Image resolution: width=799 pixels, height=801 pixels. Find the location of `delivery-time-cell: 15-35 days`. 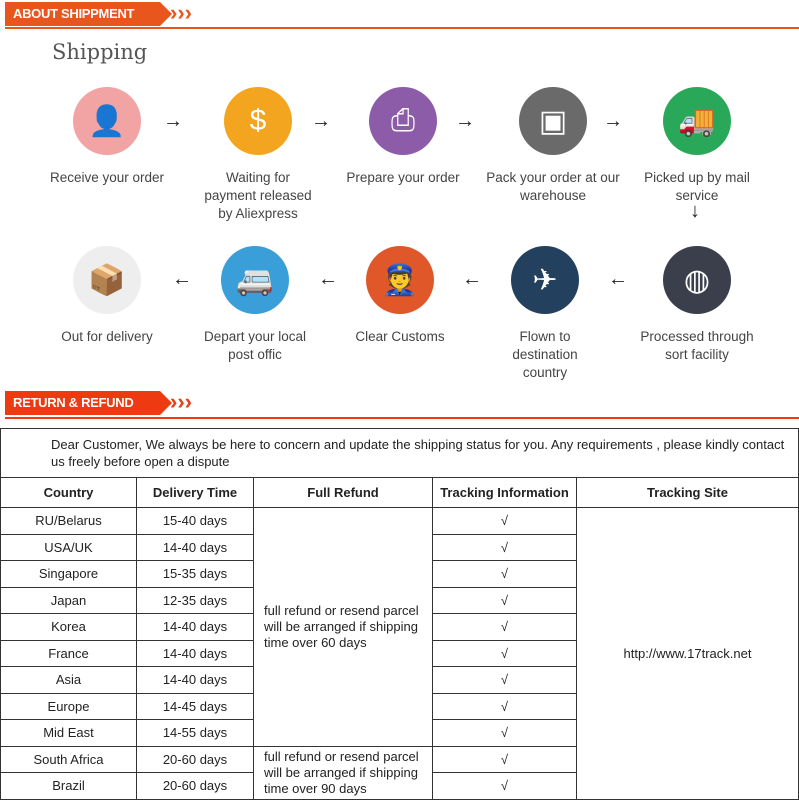

delivery-time-cell: 15-35 days is located at coordinates (195, 574).